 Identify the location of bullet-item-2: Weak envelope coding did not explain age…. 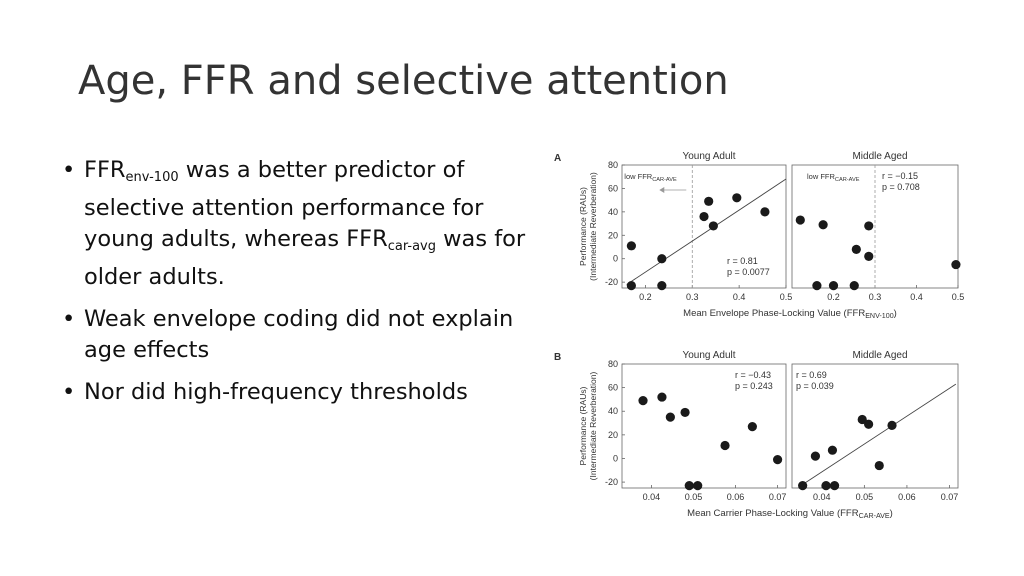
(297, 335).